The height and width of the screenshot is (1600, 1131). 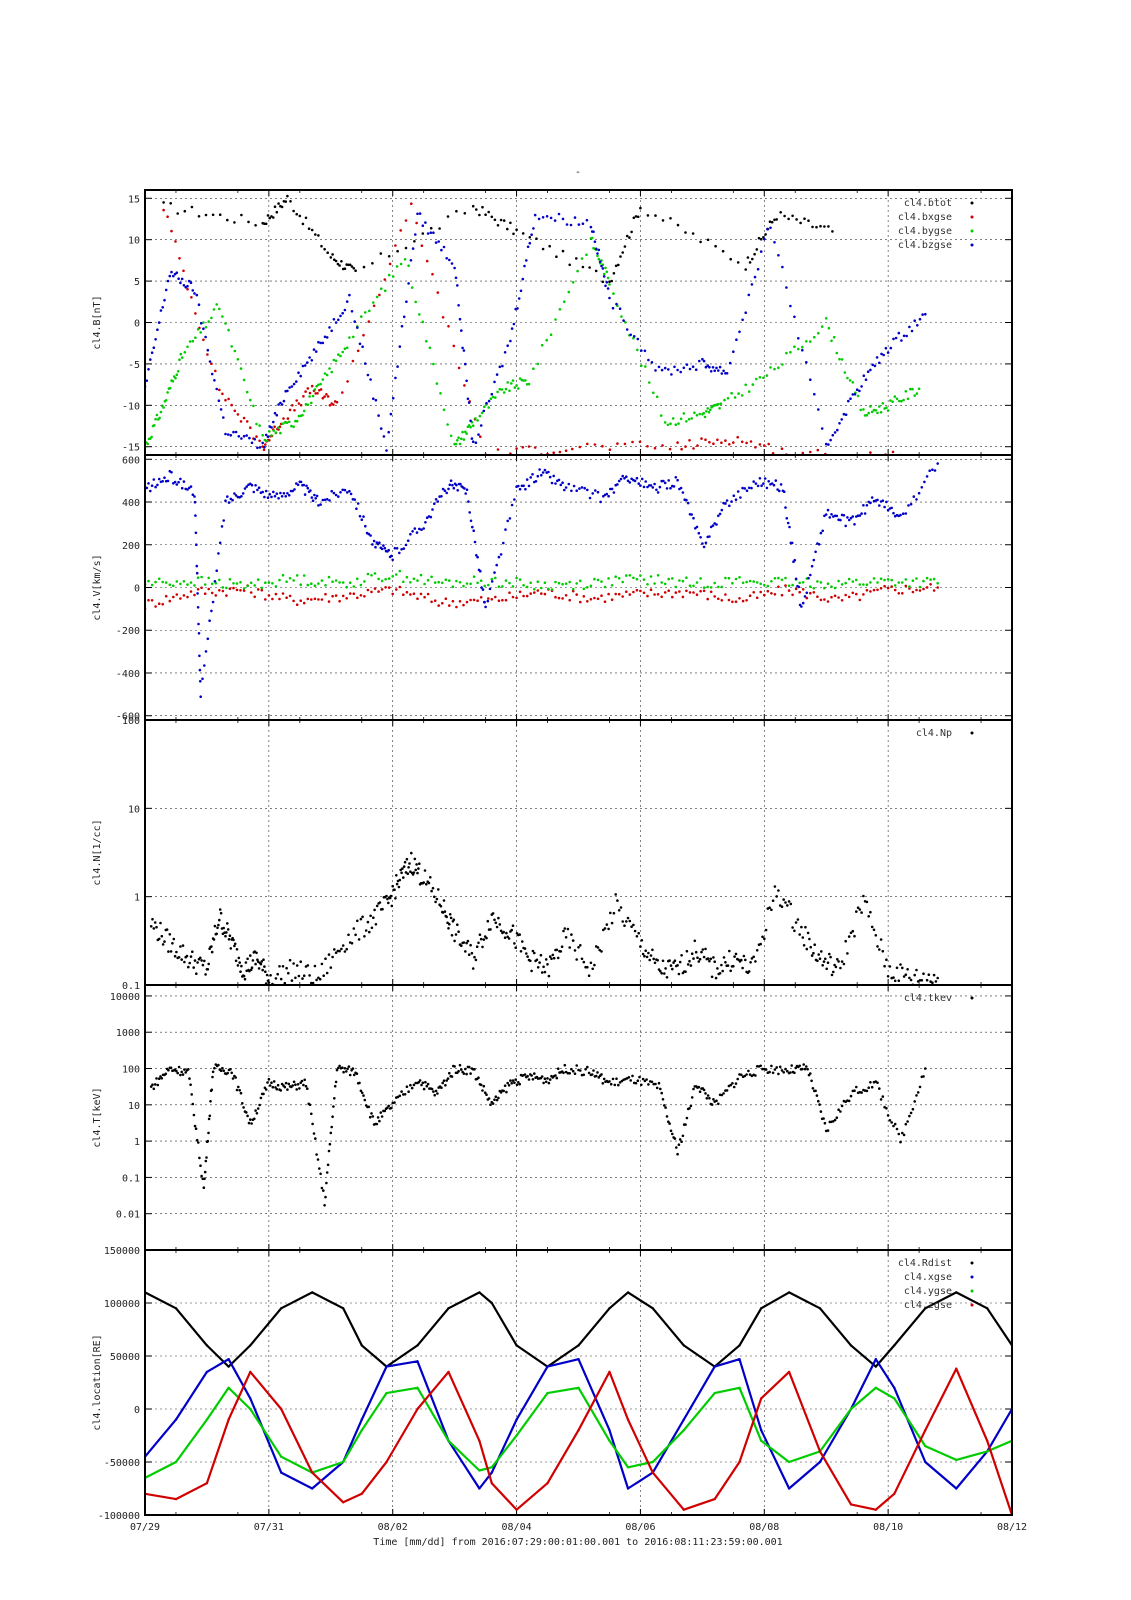 What do you see at coordinates (137, 1142) in the screenshot?
I see `y-tick-label: 1` at bounding box center [137, 1142].